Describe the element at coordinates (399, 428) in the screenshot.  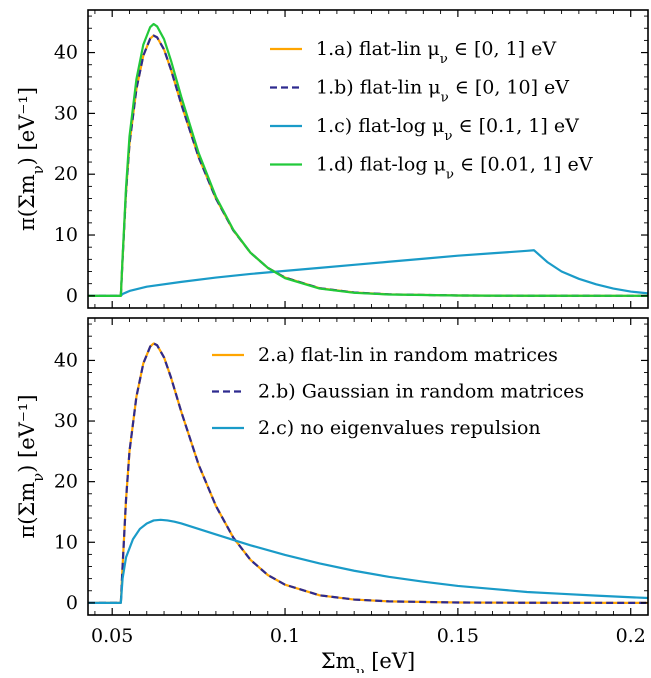
I see `legend-label: 2.c) no eigenvalues repulsion` at that location.